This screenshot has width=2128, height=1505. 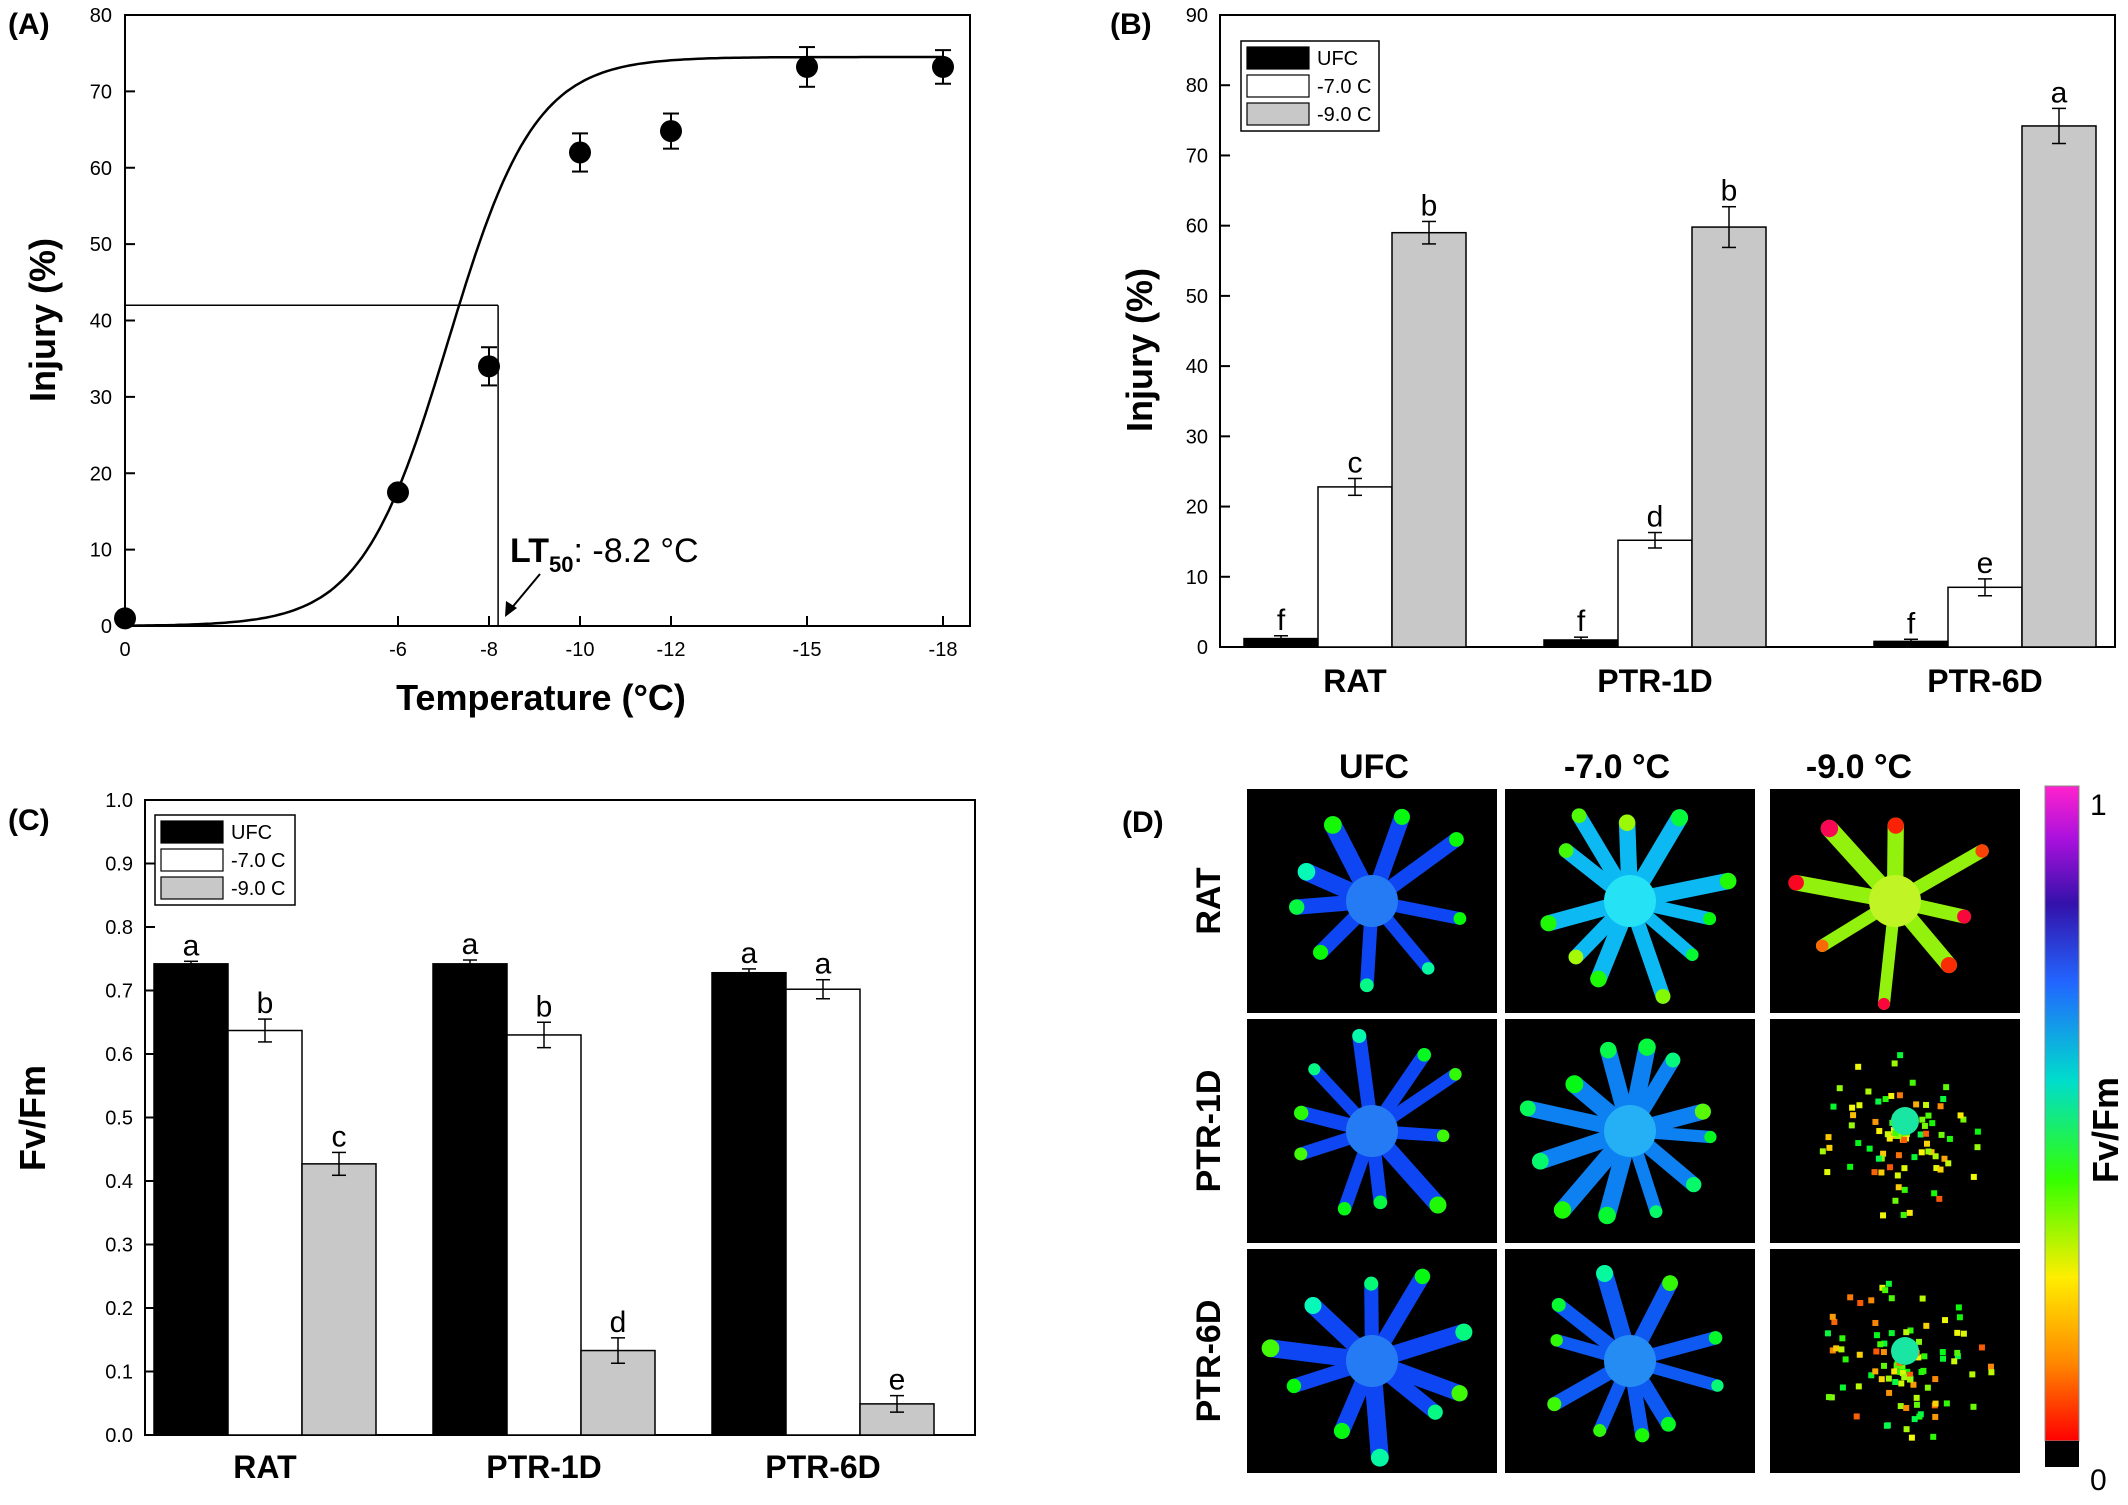 What do you see at coordinates (119, 1309) in the screenshot?
I see `y-tick-label: 0.2` at bounding box center [119, 1309].